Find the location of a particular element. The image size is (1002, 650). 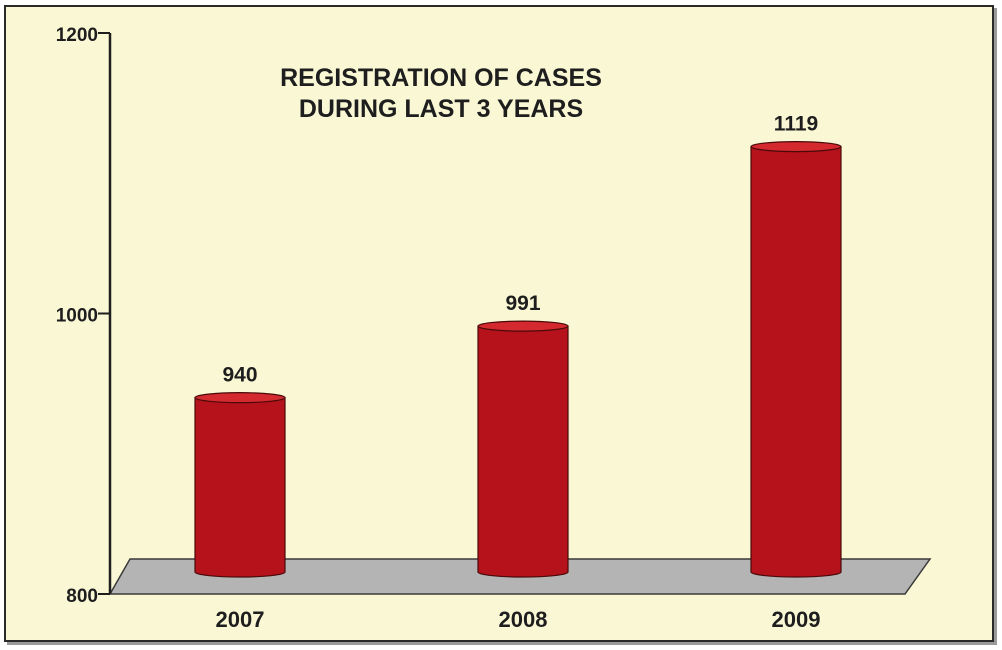

bar-value-label: 991 is located at coordinates (522, 303).